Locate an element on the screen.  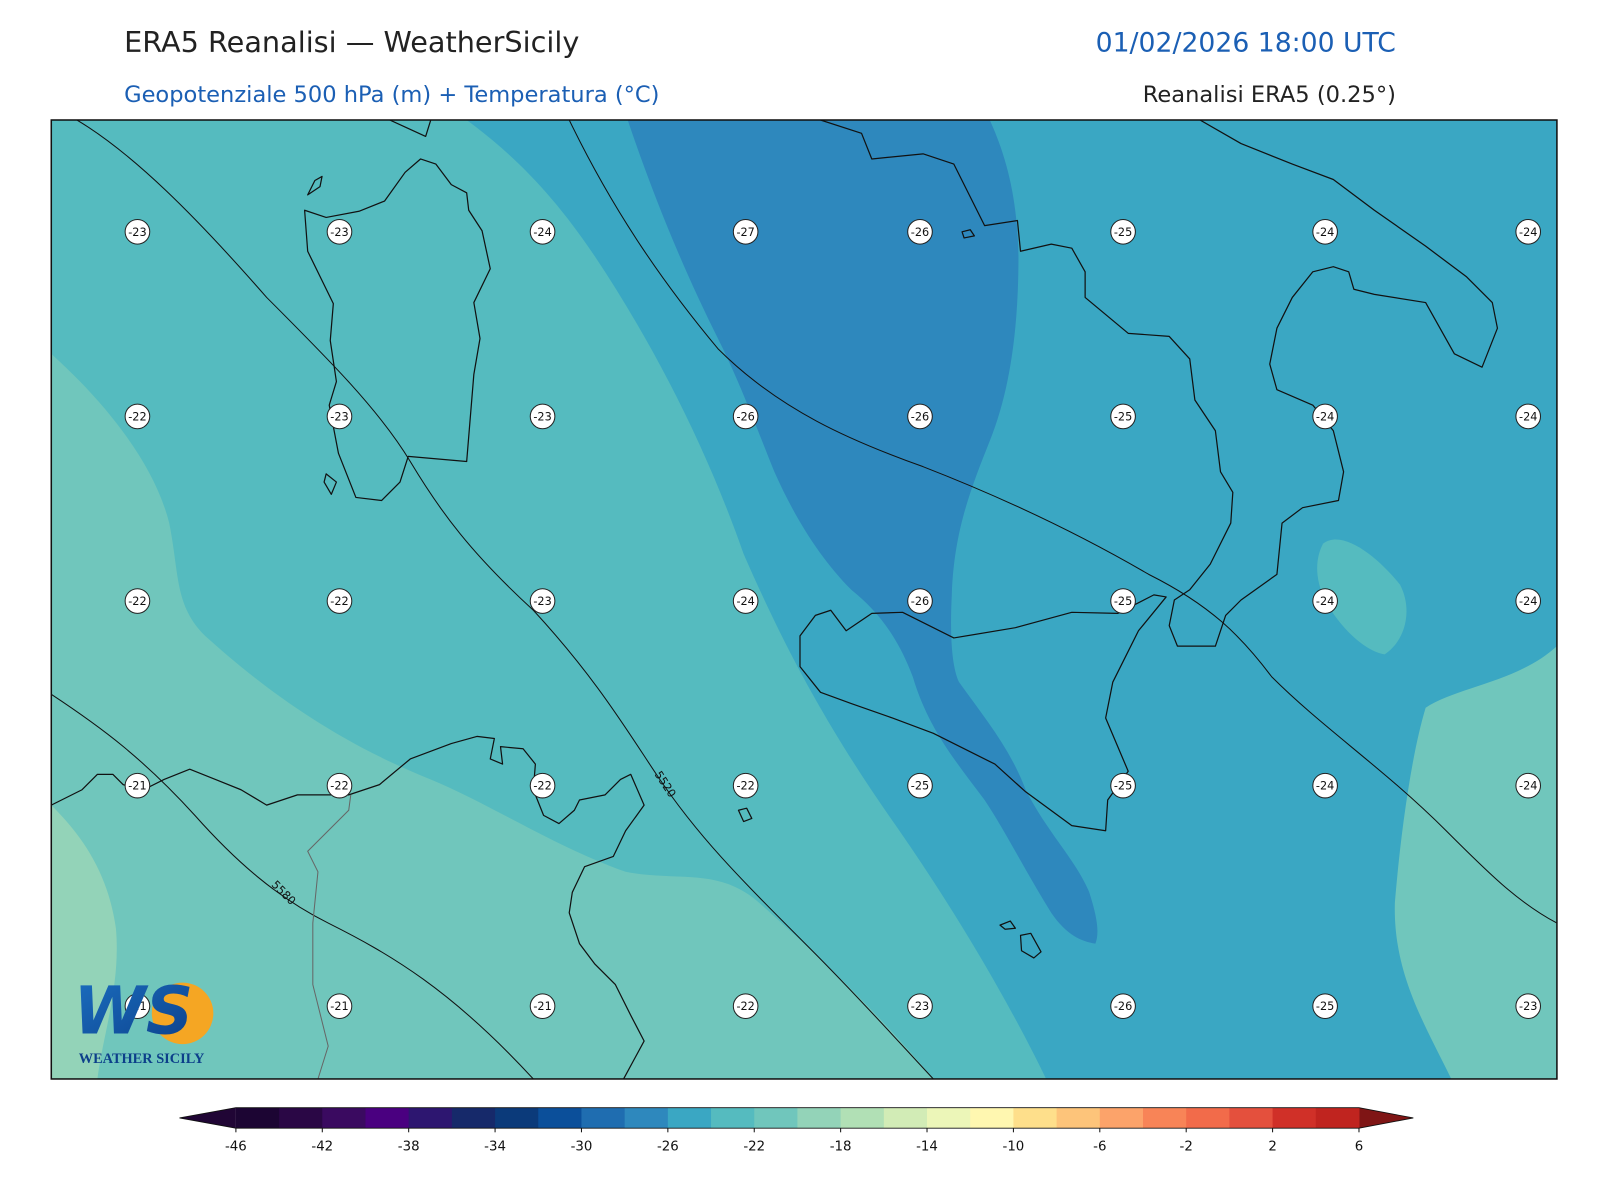
temperature-label: -27 is located at coordinates (745, 232).